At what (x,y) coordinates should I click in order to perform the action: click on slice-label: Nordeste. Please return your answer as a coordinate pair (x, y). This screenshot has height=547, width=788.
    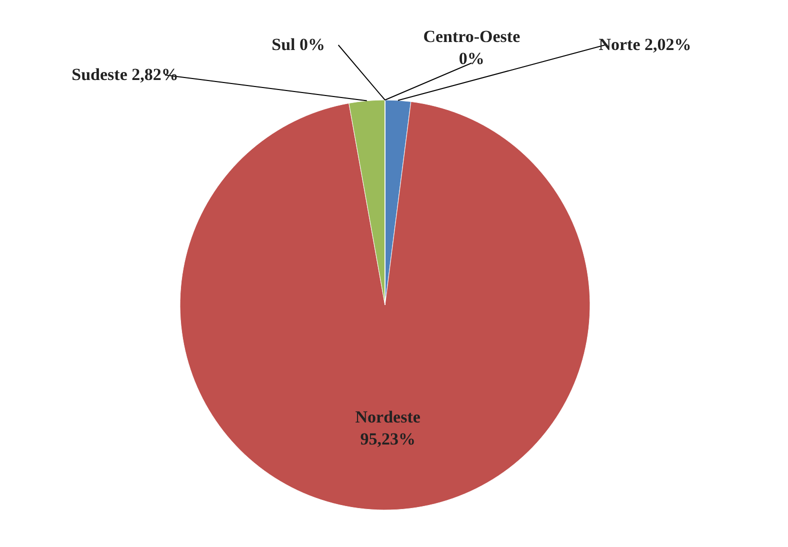
    Looking at the image, I should click on (388, 417).